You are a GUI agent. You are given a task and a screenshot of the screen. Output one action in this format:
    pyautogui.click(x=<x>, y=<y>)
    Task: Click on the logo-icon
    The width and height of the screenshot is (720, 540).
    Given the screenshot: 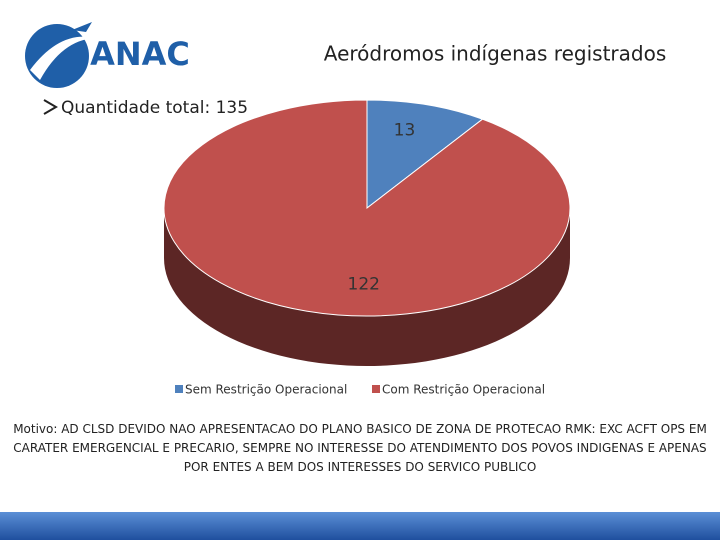 What is the action you would take?
    pyautogui.click(x=60, y=55)
    